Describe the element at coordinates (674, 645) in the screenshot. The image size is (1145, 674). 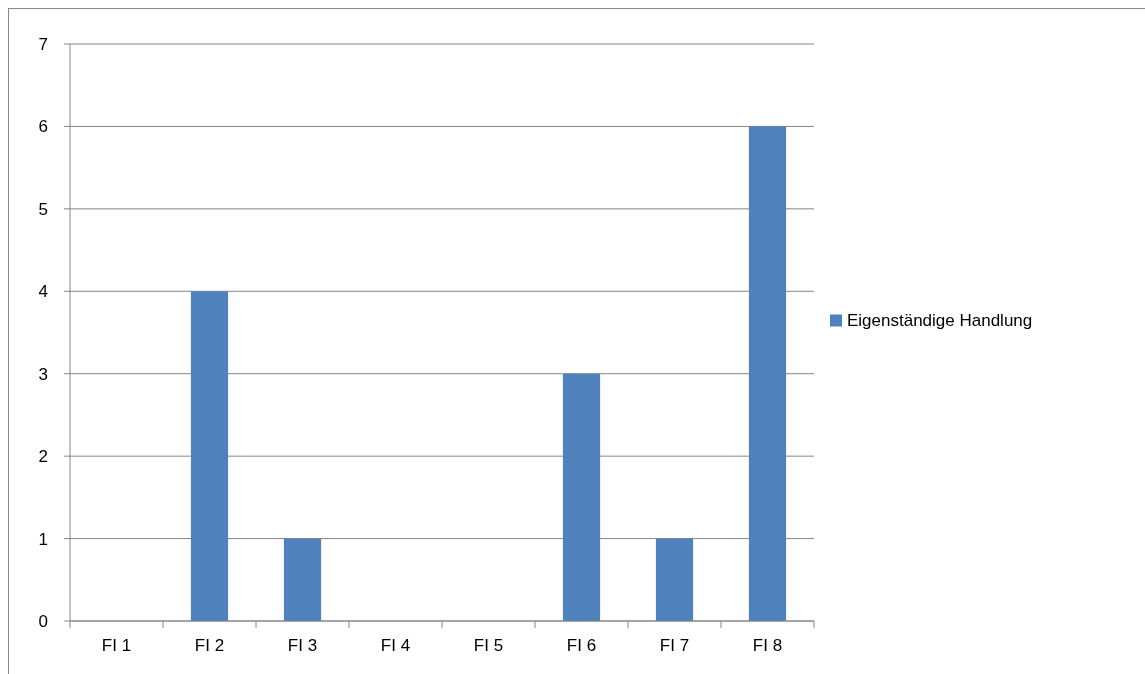
I see `x-tick-label: FI 7` at that location.